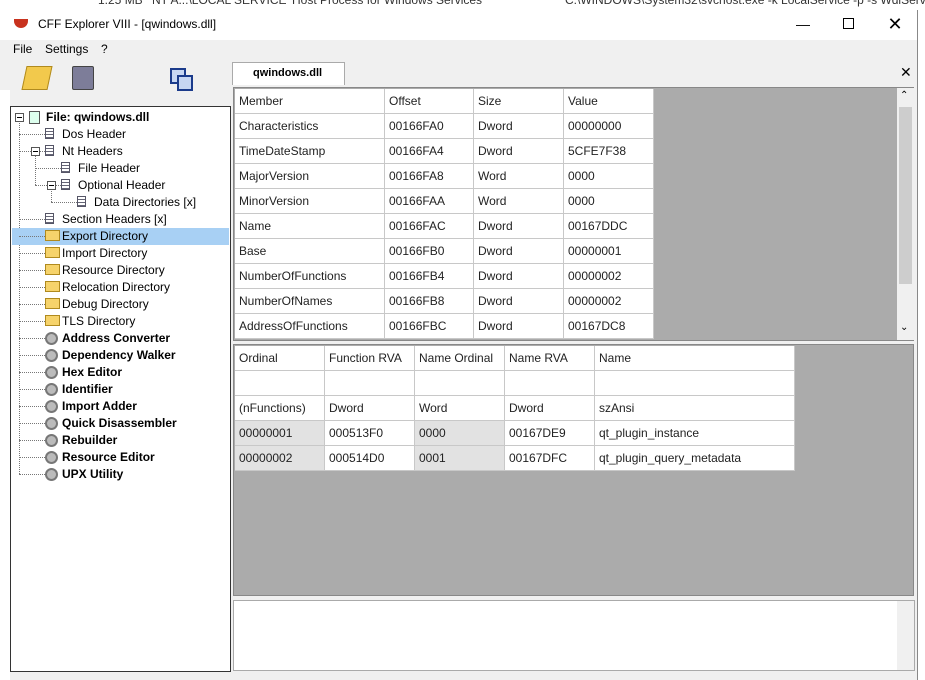 The height and width of the screenshot is (680, 925). What do you see at coordinates (550, 383) in the screenshot?
I see `grid-cell` at bounding box center [550, 383].